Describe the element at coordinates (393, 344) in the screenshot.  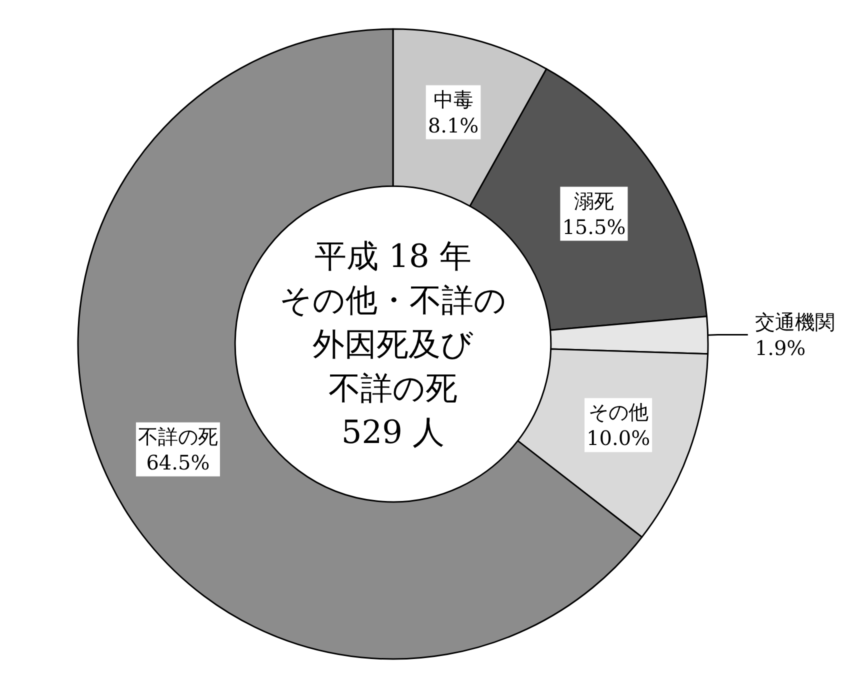
I see `text: 外因死及び` at that location.